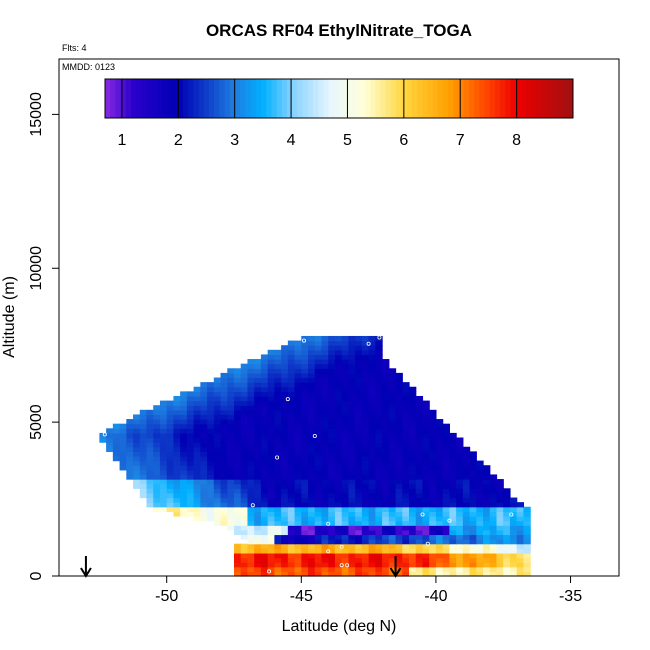  What do you see at coordinates (570, 596) in the screenshot?
I see `x-tick-label: -35` at bounding box center [570, 596].